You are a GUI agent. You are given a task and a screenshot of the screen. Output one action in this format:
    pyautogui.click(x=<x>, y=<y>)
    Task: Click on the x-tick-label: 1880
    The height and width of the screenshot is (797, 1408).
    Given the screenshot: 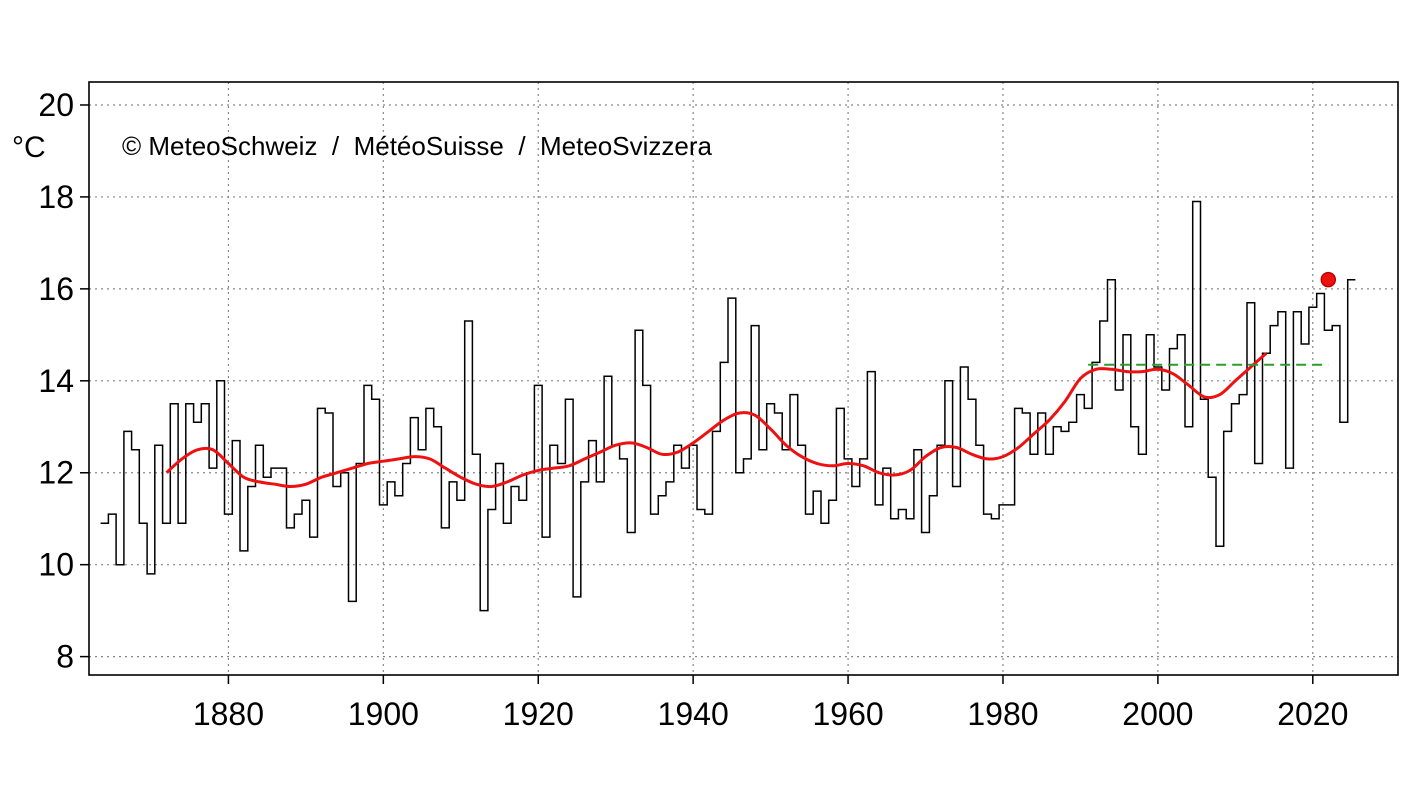 What is the action you would take?
    pyautogui.click(x=228, y=714)
    